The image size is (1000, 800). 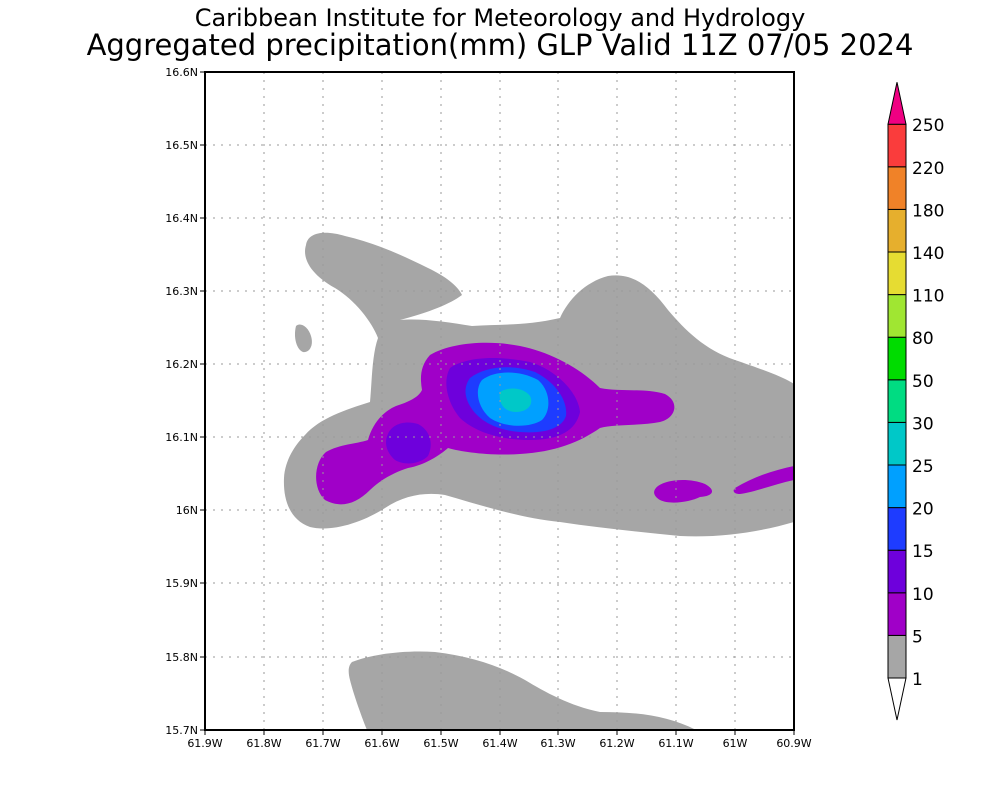 I want to click on legend-level-label: 50, so click(x=923, y=382).